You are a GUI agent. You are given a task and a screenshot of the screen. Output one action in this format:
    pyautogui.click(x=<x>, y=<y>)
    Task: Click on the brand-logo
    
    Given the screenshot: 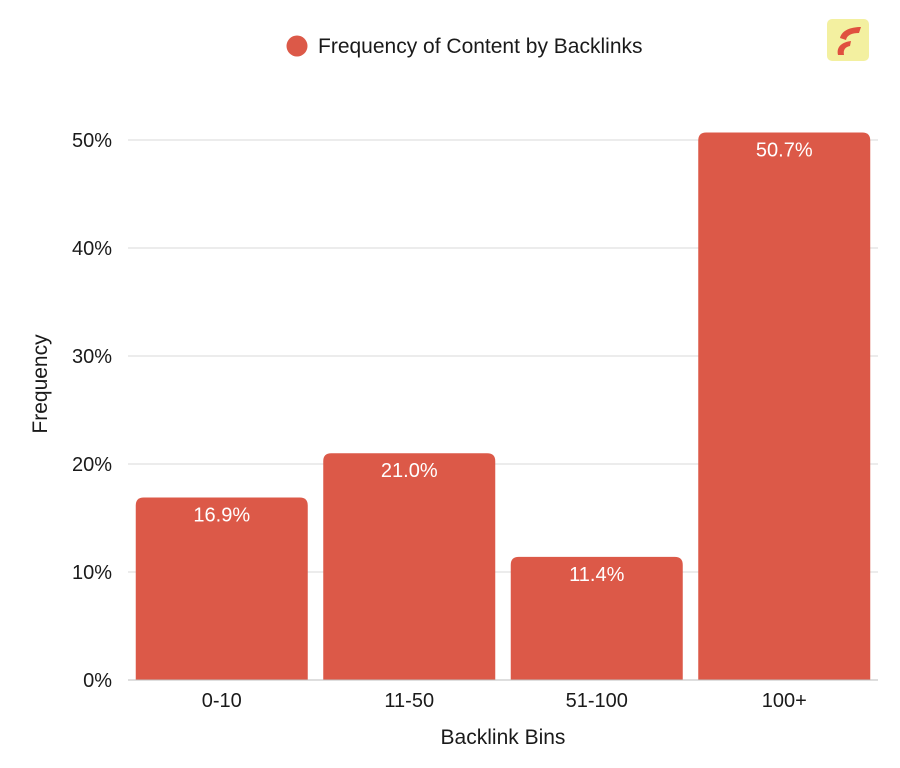 What is the action you would take?
    pyautogui.click(x=848, y=40)
    